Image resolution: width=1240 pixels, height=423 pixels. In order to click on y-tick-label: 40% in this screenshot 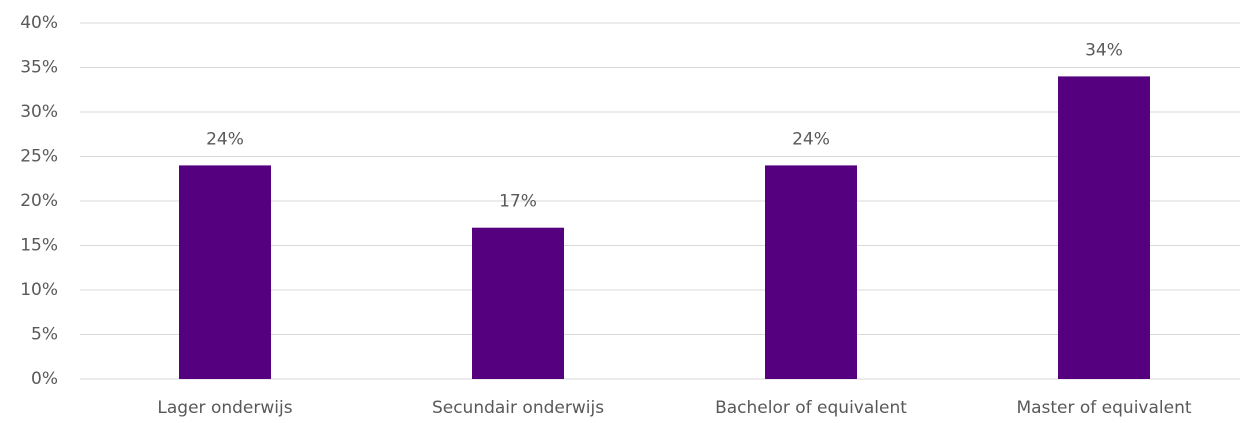, I will do `click(39, 23)`.